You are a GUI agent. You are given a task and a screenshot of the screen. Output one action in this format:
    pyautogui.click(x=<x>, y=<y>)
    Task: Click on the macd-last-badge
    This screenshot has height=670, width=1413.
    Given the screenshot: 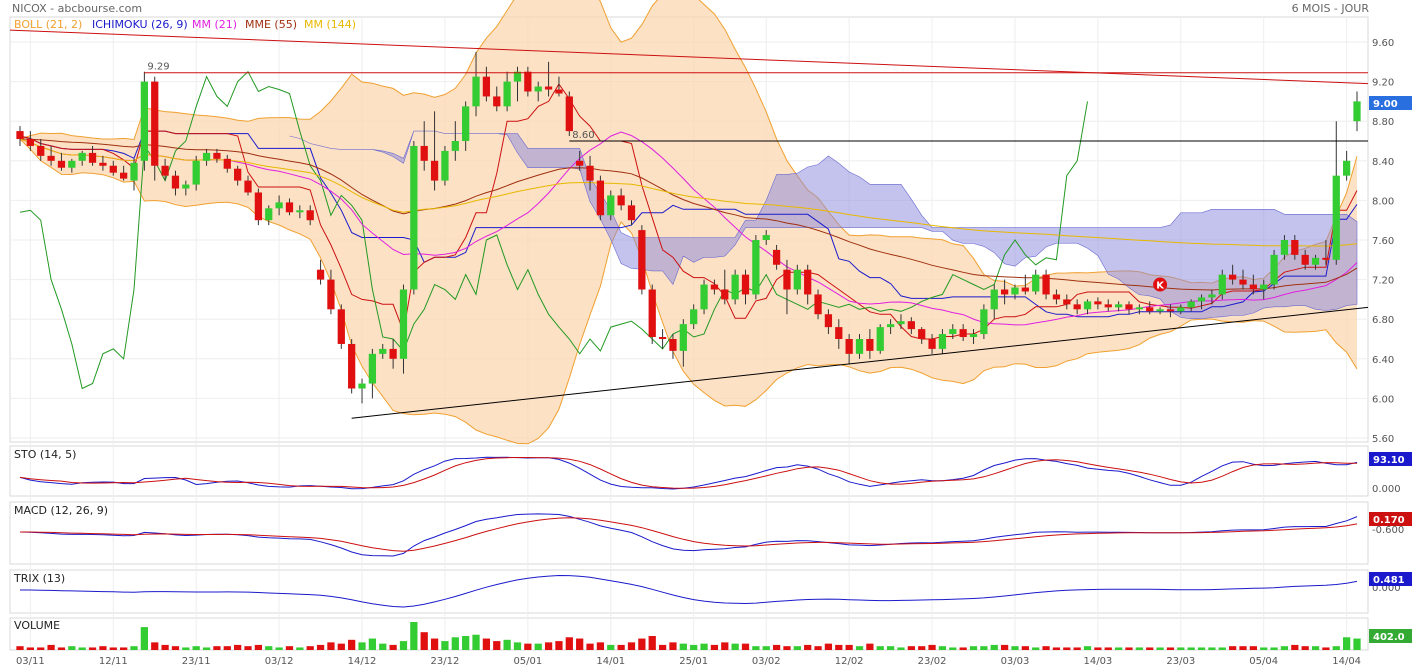 What is the action you would take?
    pyautogui.click(x=1390, y=519)
    